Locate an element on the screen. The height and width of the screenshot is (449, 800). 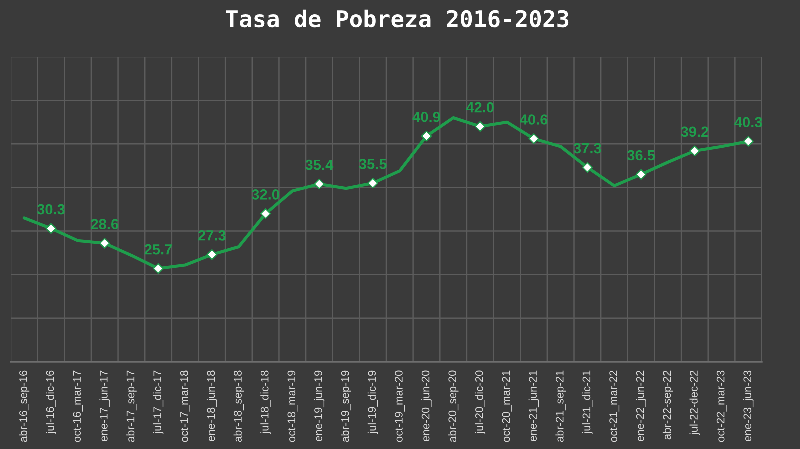
x-tick-label: abr-21_sep-21 is located at coordinates (561, 406).